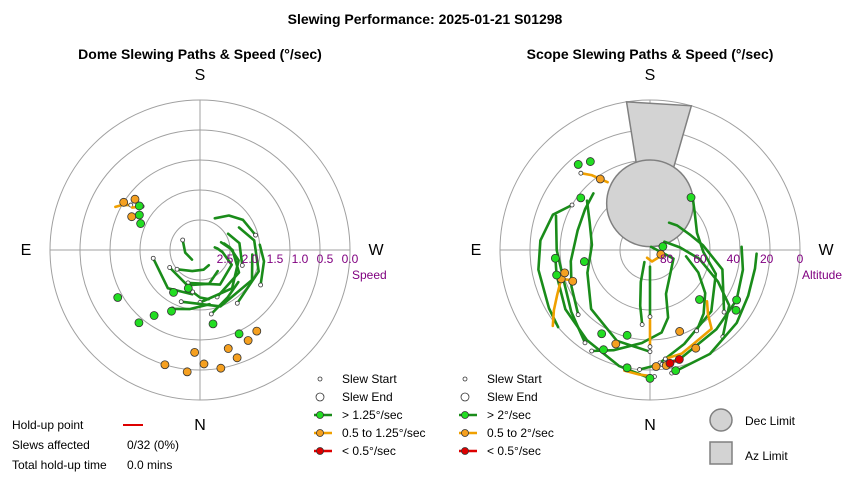 Image resolution: width=850 pixels, height=480 pixels. Describe the element at coordinates (721, 453) in the screenshot. I see `az-limit-legend-icon` at that location.